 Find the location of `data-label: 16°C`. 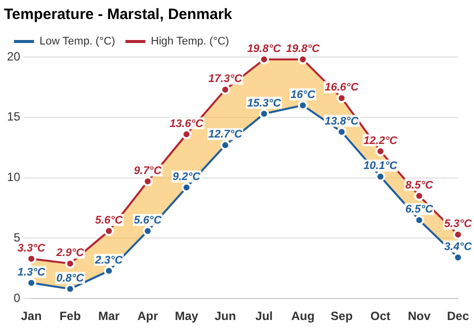

data-label: 16°C is located at coordinates (303, 94).